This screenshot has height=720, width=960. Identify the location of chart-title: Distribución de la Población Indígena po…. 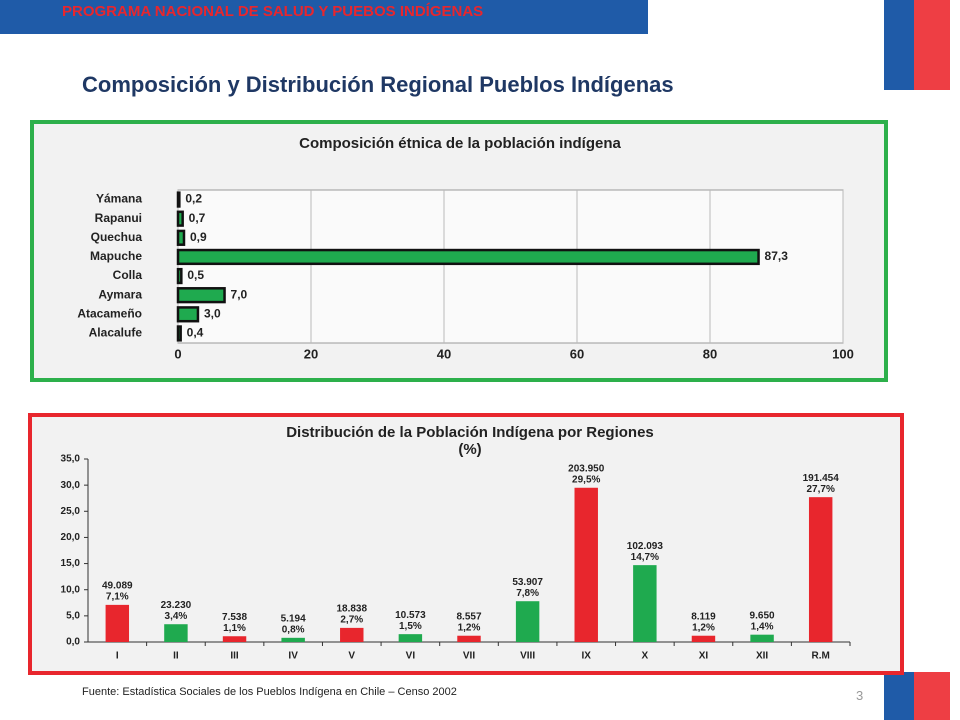
(470, 432).